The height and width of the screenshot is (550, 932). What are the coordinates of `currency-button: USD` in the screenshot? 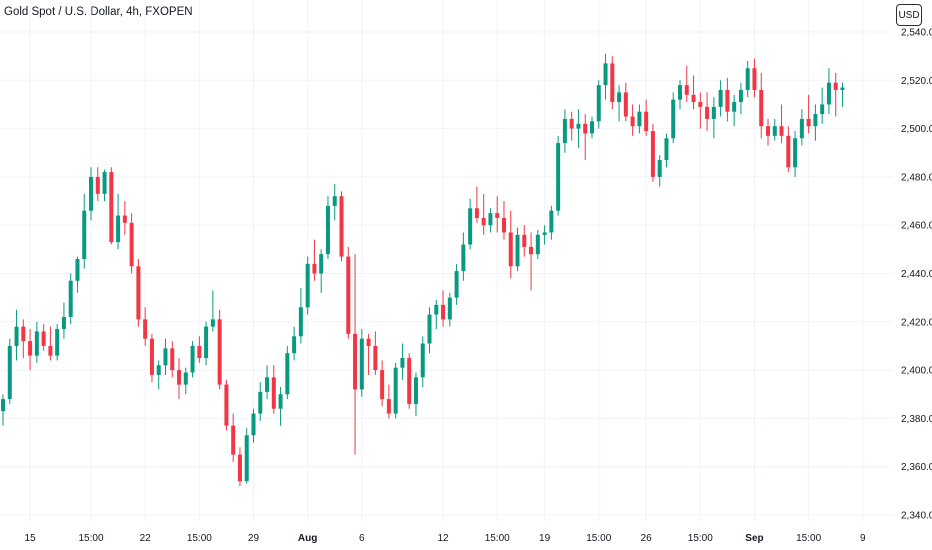 It's located at (909, 15).